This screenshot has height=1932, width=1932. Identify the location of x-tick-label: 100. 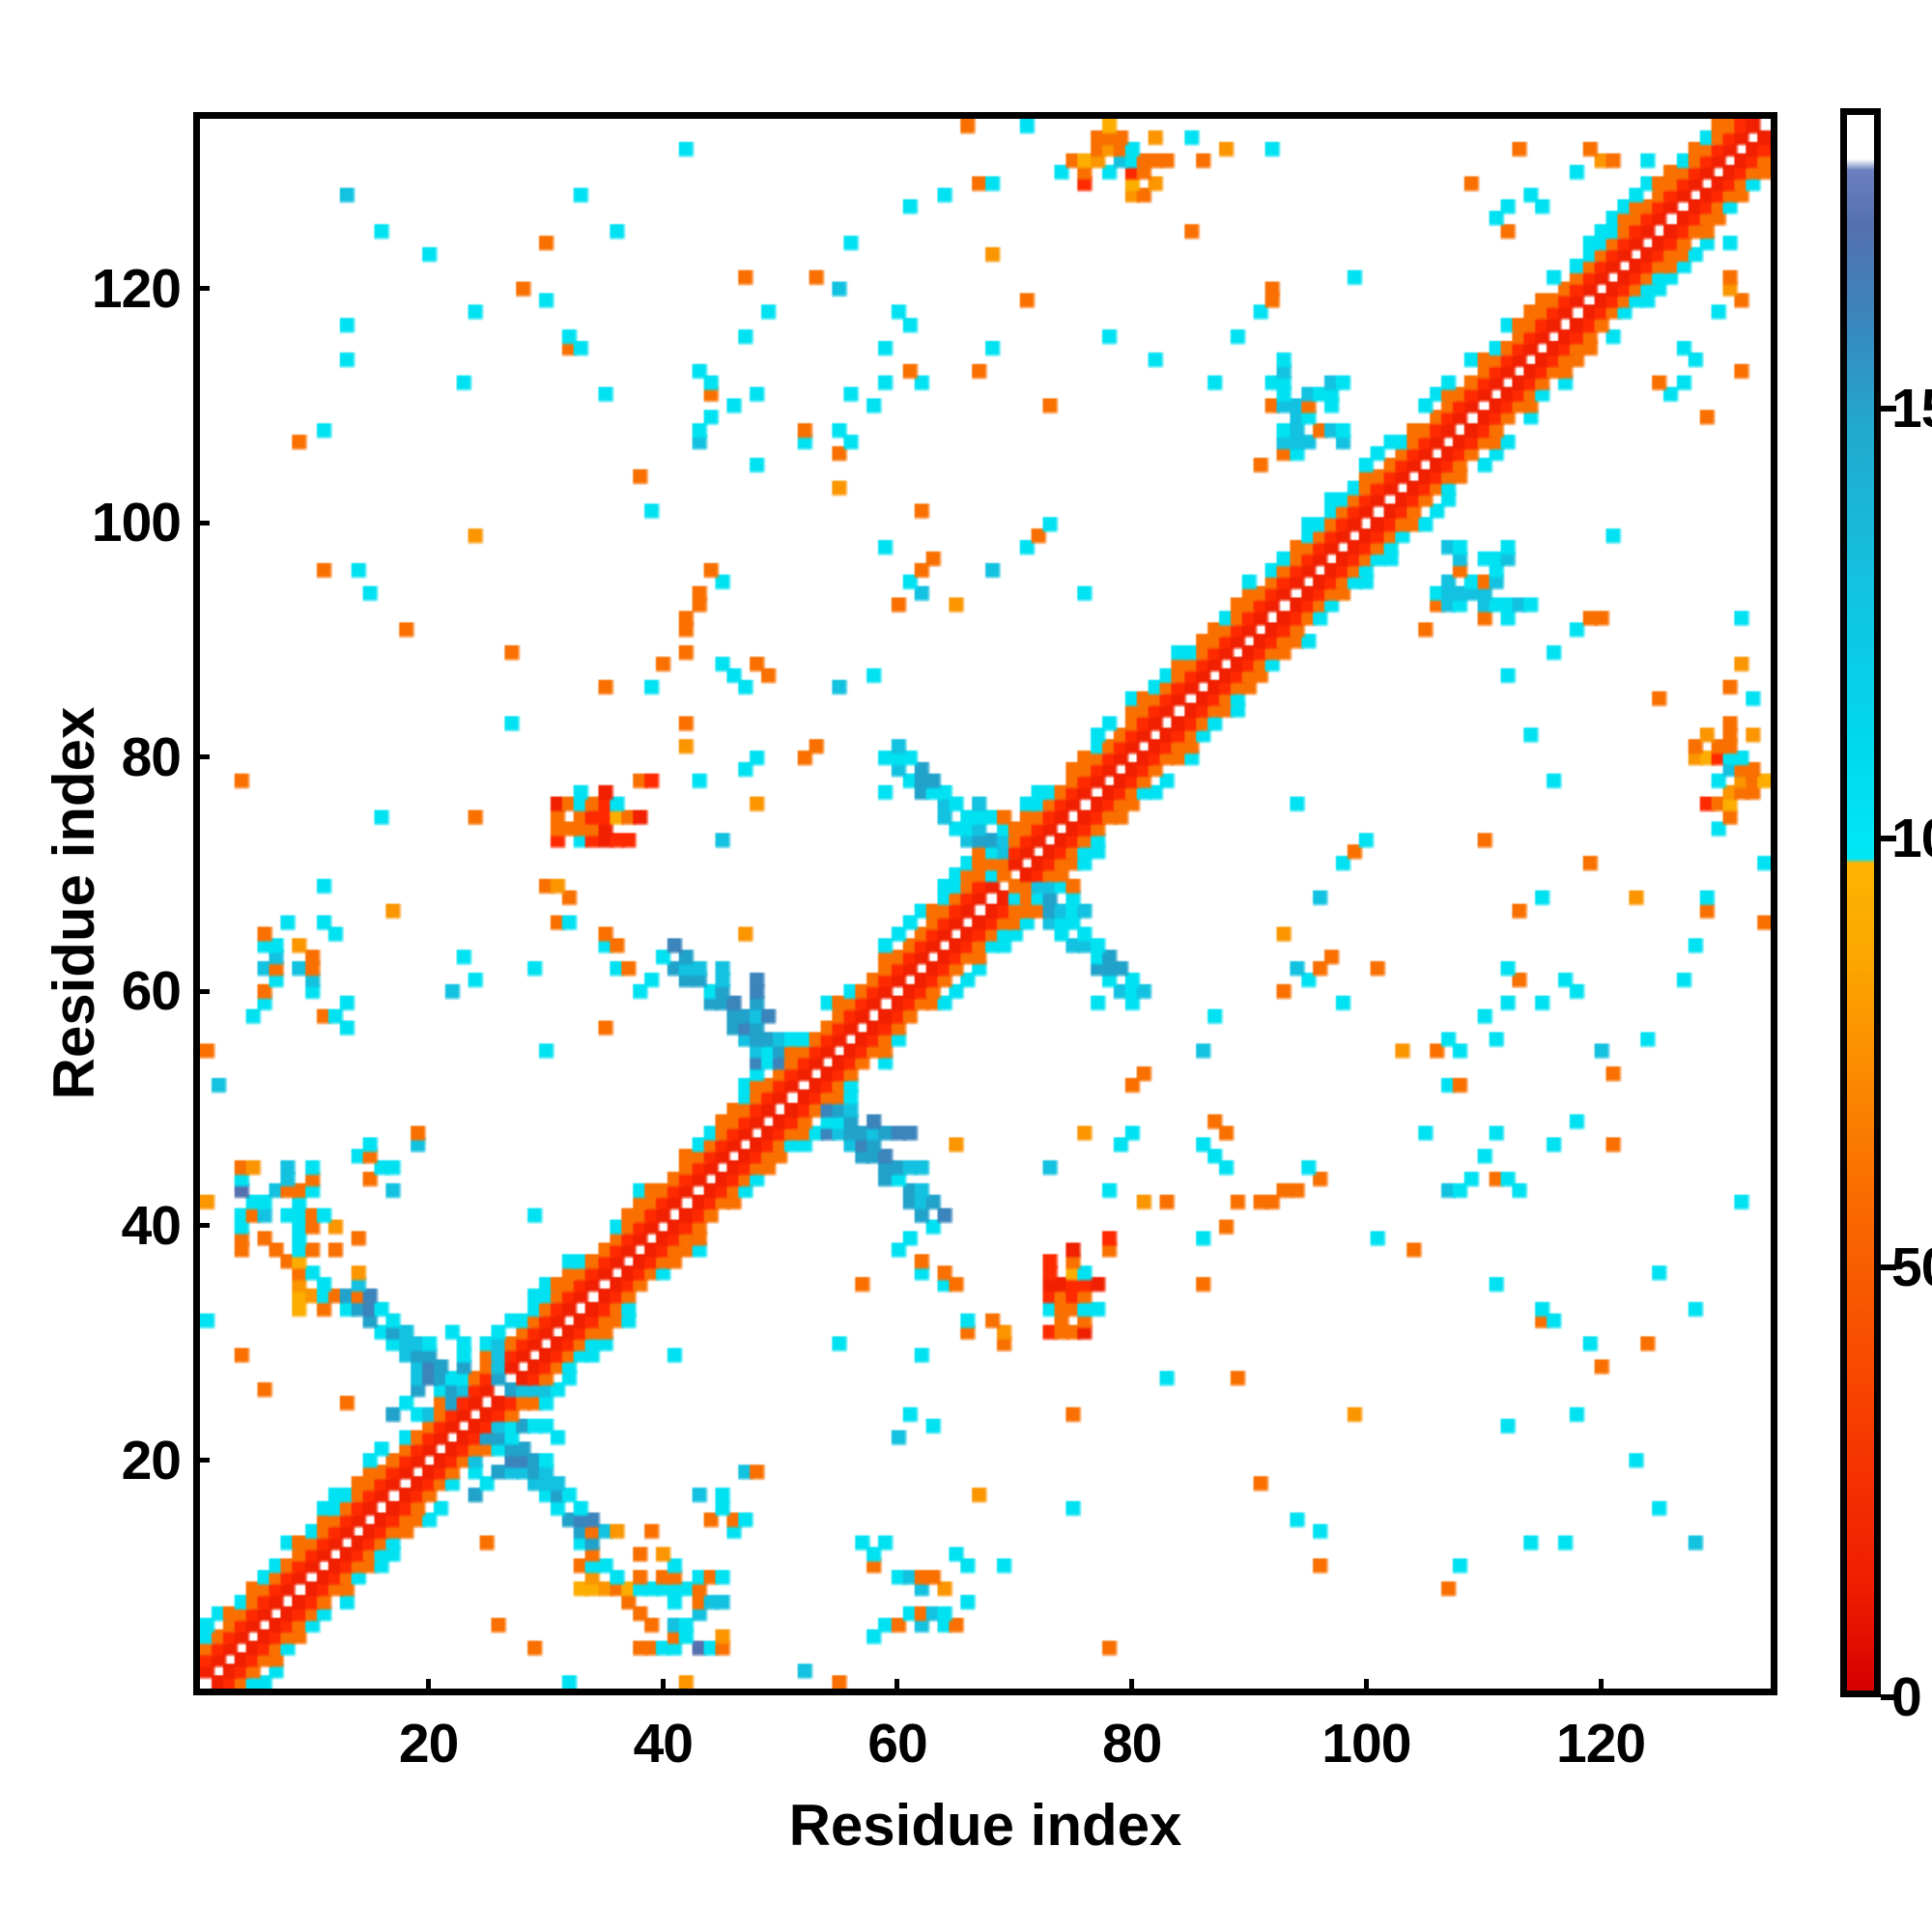
(1366, 1744).